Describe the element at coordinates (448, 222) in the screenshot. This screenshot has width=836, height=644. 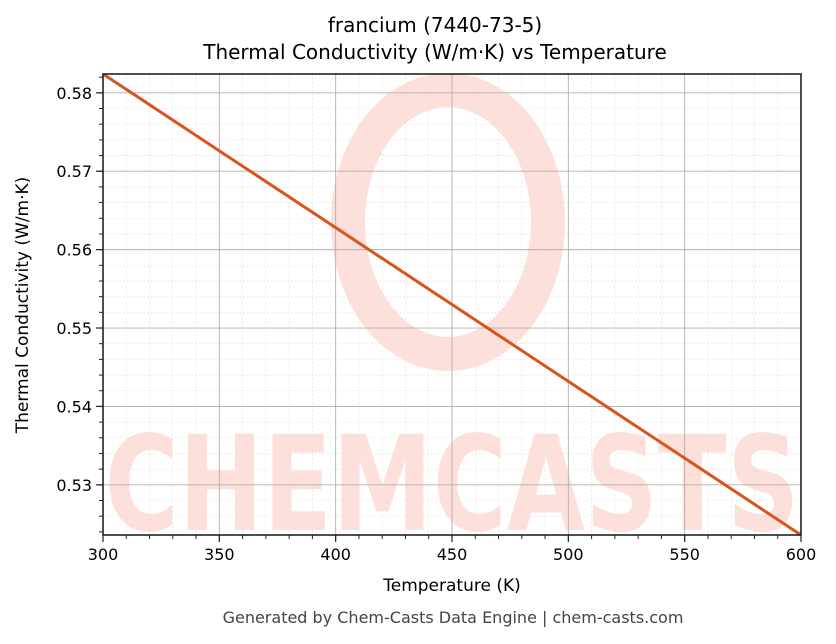
I see `watermark-ring` at that location.